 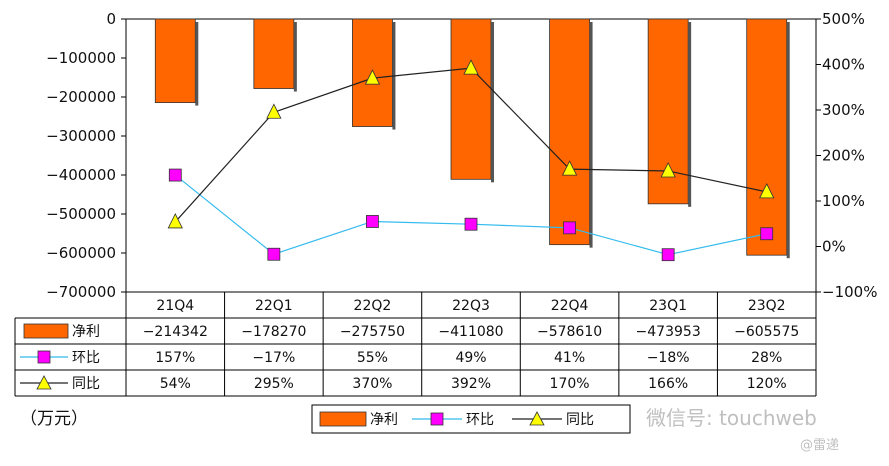 I want to click on category-label: 23Q1, so click(x=668, y=306).